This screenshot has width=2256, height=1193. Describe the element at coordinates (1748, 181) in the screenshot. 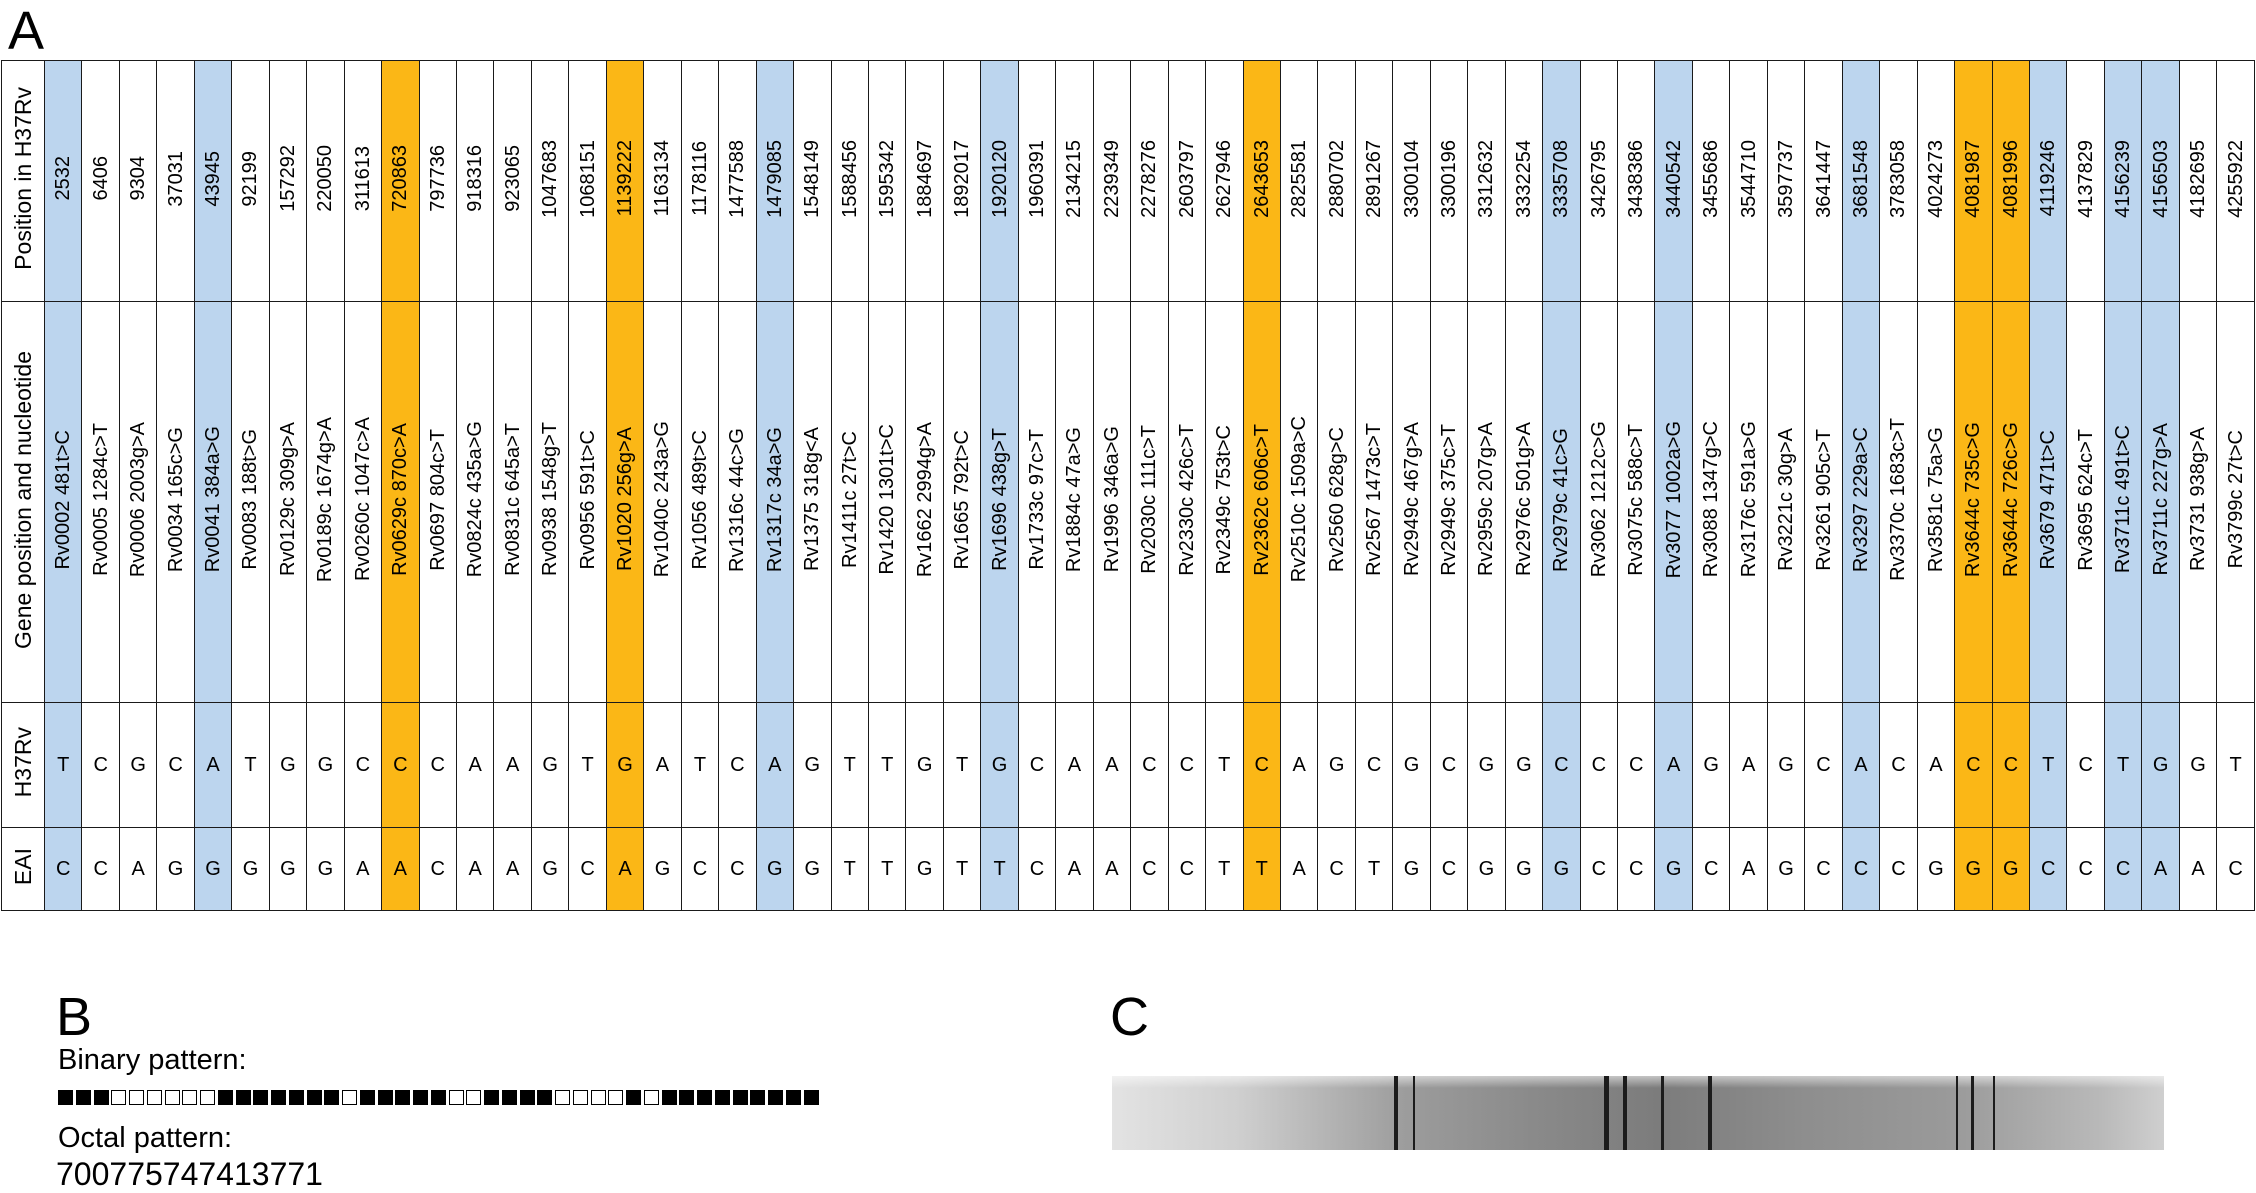

I see `position-cell: 3544710` at that location.